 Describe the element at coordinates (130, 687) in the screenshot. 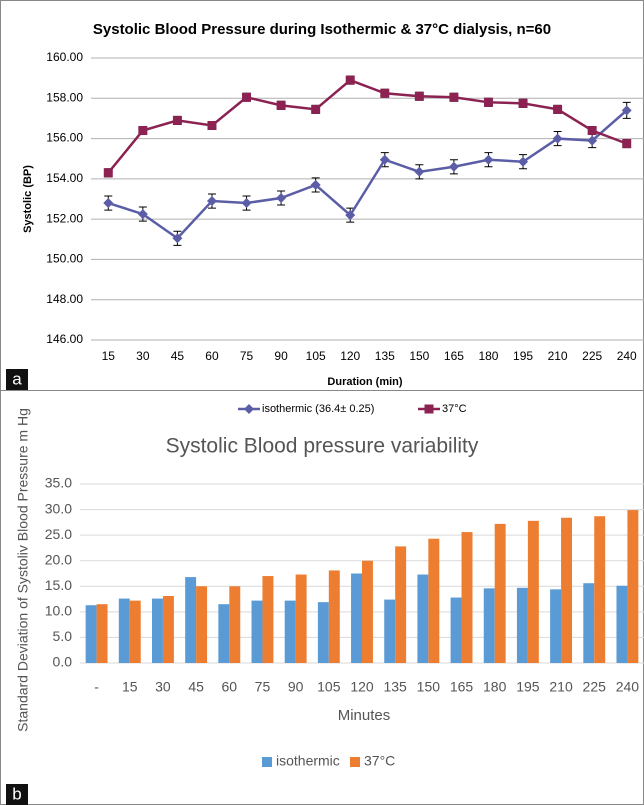

I see `x-tick-label: 15` at that location.